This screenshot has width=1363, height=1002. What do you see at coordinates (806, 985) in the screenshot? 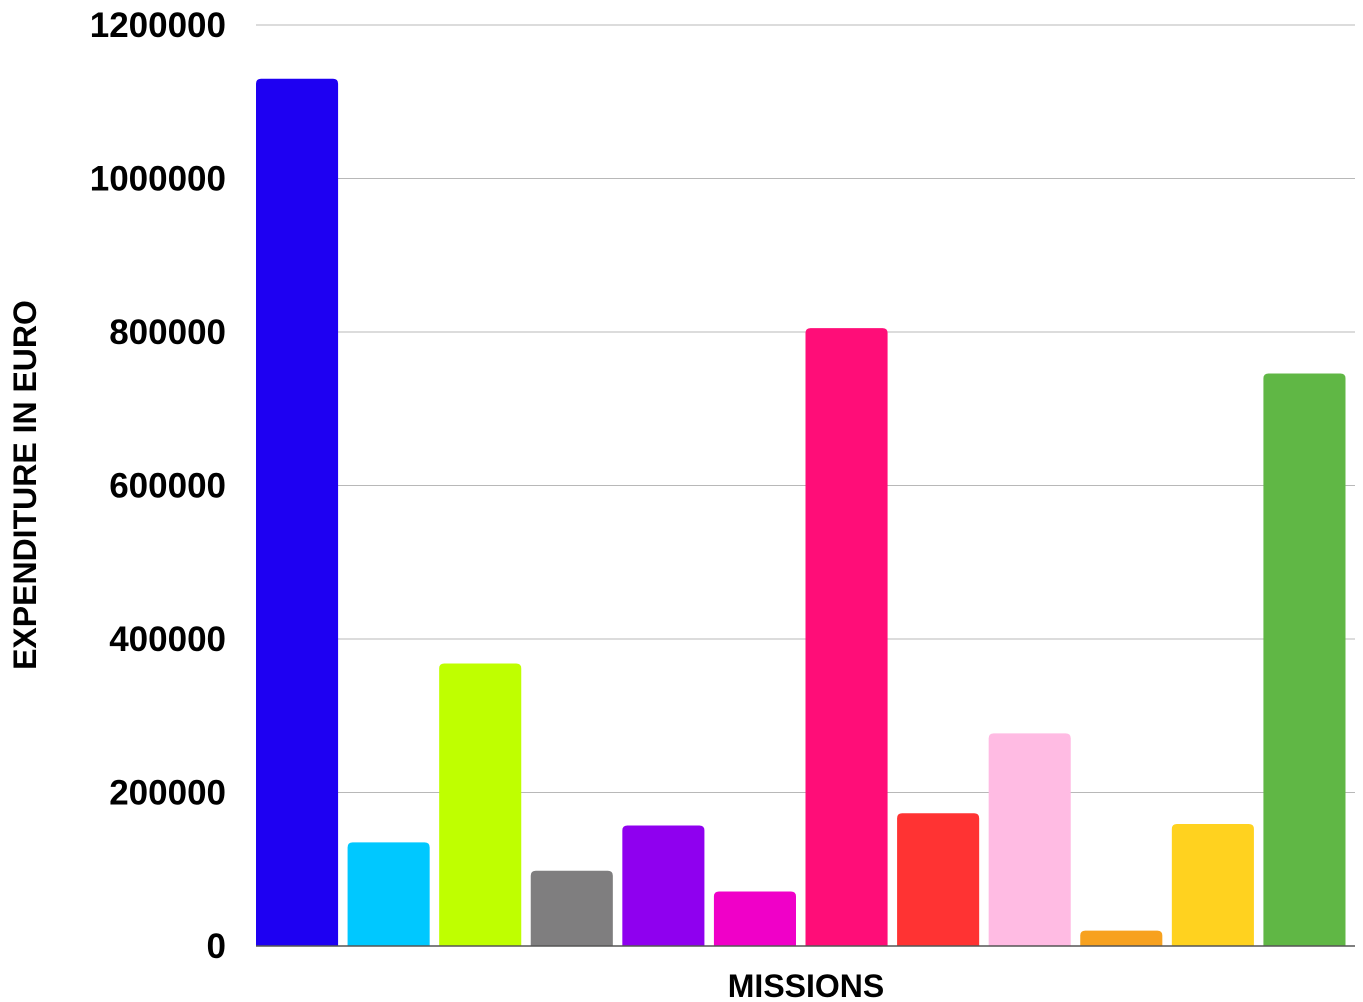
I see `x-axis-title: MISSIONS` at bounding box center [806, 985].